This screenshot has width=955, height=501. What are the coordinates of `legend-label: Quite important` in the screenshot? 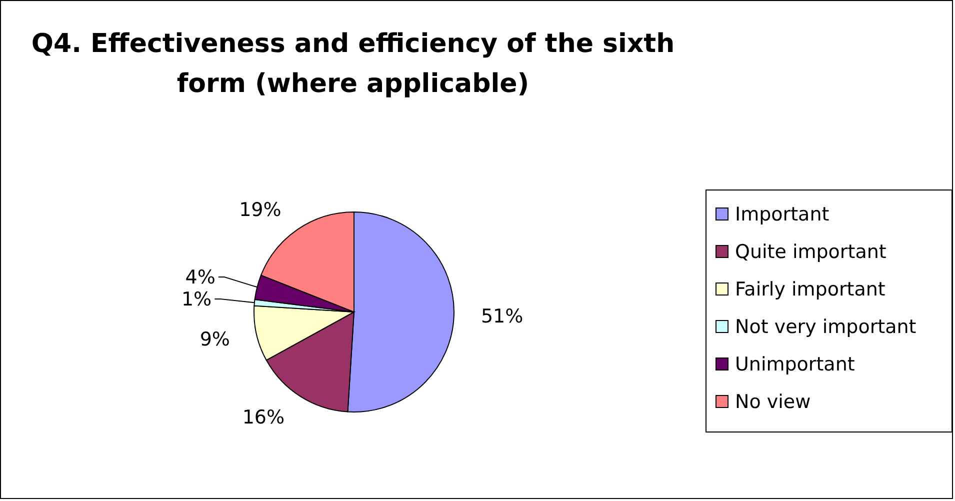 It's located at (810, 252).